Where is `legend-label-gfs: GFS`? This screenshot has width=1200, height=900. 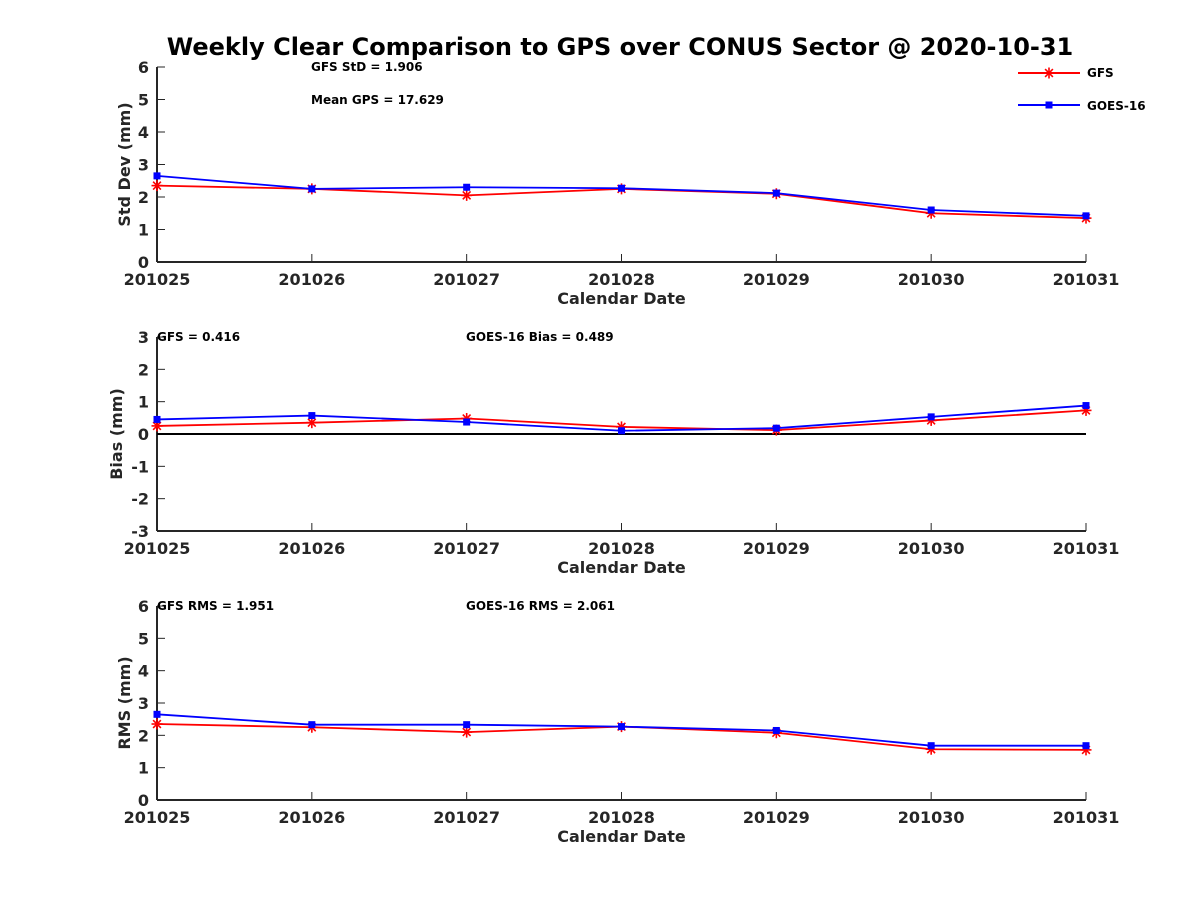
legend-label-gfs: GFS is located at coordinates (1100, 73).